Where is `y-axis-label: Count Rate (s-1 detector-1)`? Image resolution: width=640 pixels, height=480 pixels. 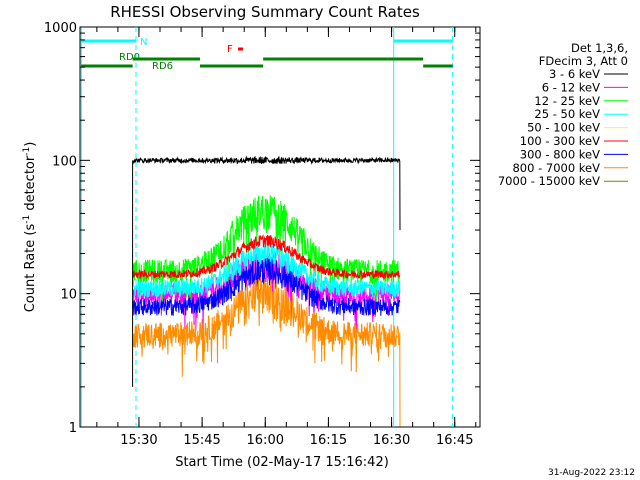 y-axis-label: Count Rate (s-1 detector-1) is located at coordinates (30, 227).